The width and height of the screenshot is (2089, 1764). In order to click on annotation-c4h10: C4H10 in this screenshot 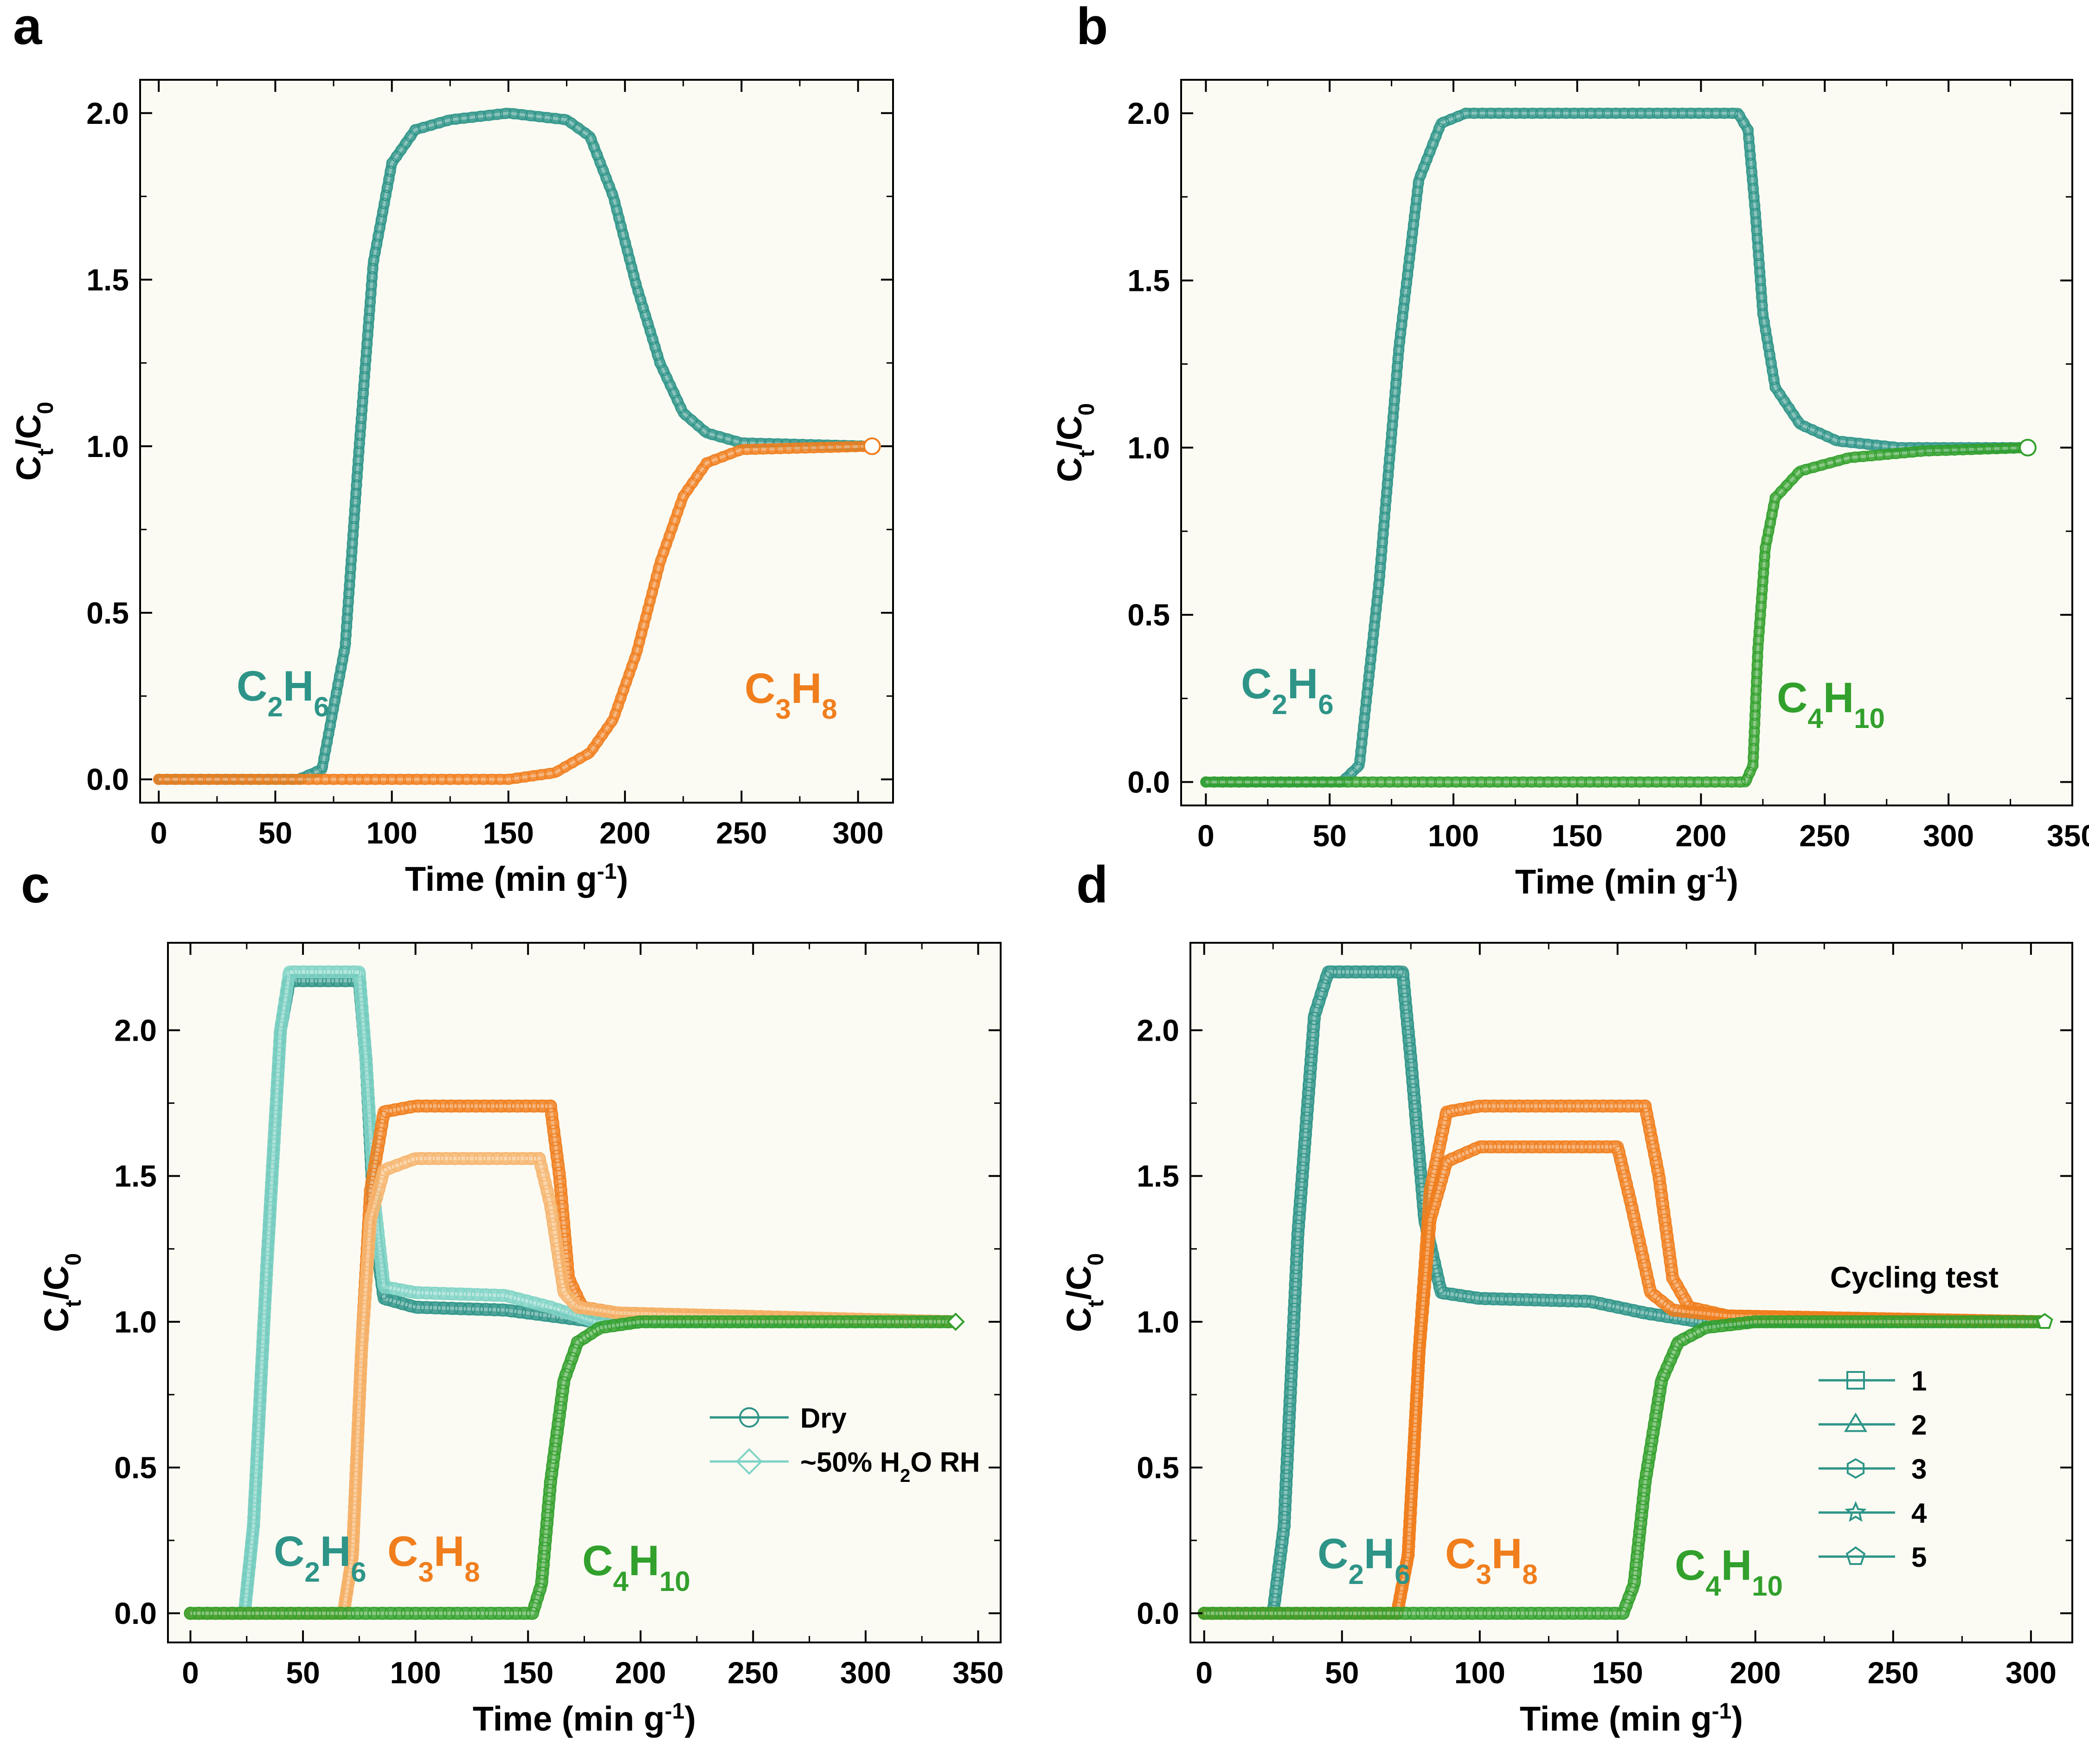, I will do `click(636, 1567)`.